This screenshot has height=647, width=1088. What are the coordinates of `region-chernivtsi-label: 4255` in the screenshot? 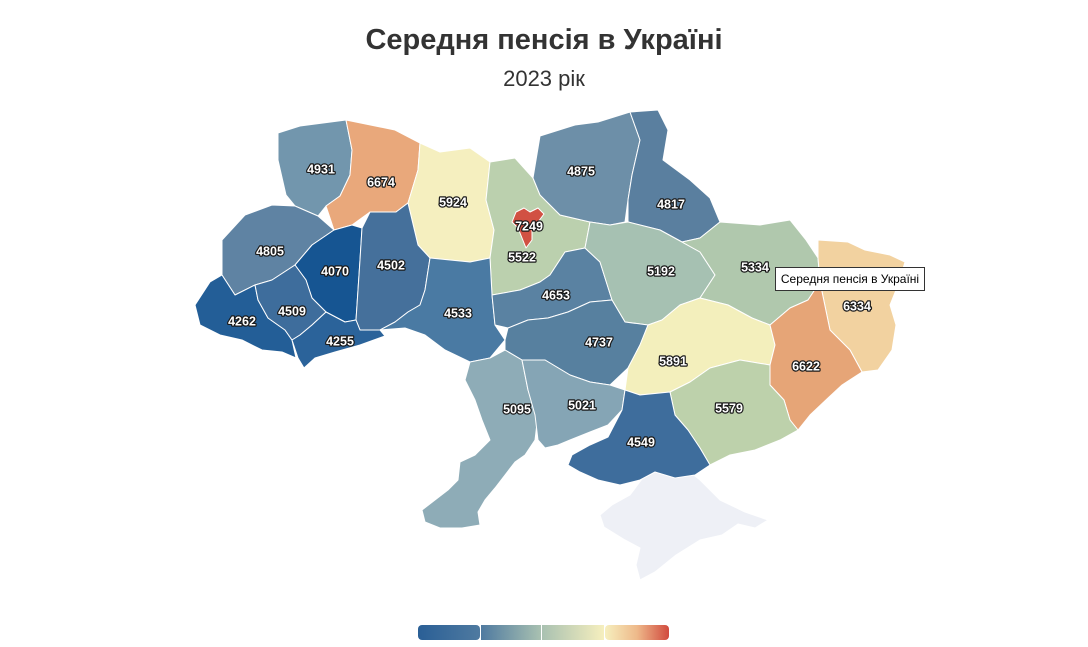 It's located at (340, 341).